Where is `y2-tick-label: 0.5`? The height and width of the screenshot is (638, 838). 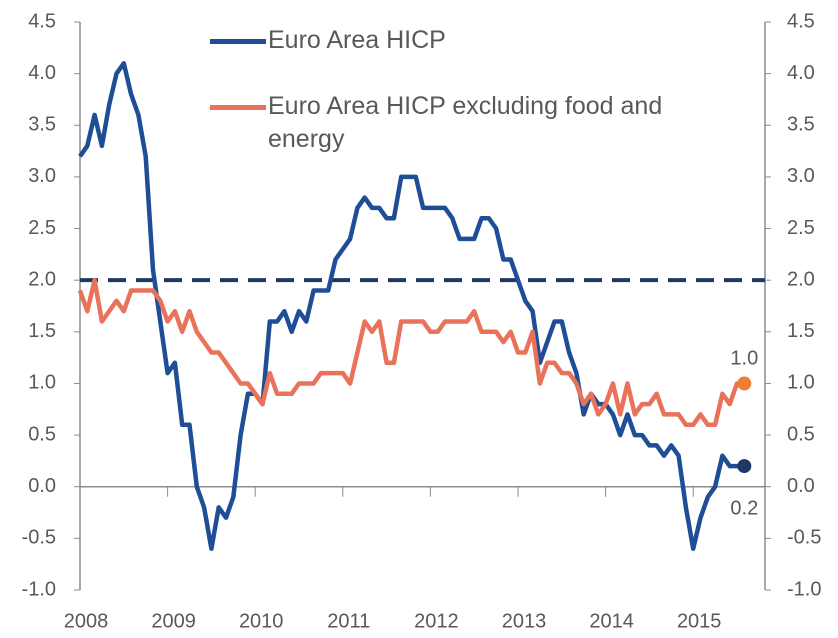 y2-tick-label: 0.5 is located at coordinates (801, 434).